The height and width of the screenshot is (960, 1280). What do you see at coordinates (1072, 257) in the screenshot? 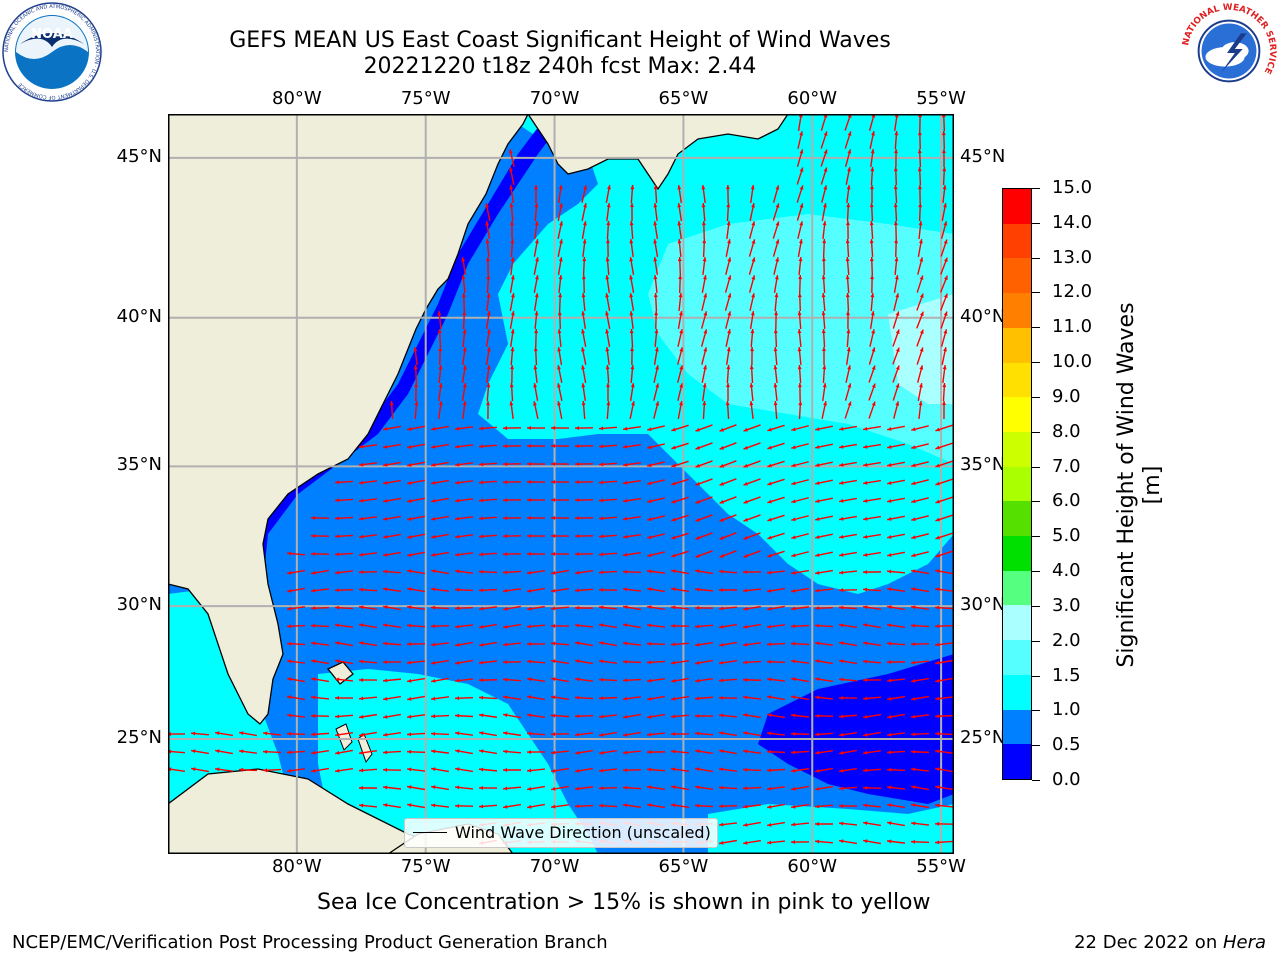
I see `colorbar-tick-label: 13.0` at bounding box center [1072, 257].